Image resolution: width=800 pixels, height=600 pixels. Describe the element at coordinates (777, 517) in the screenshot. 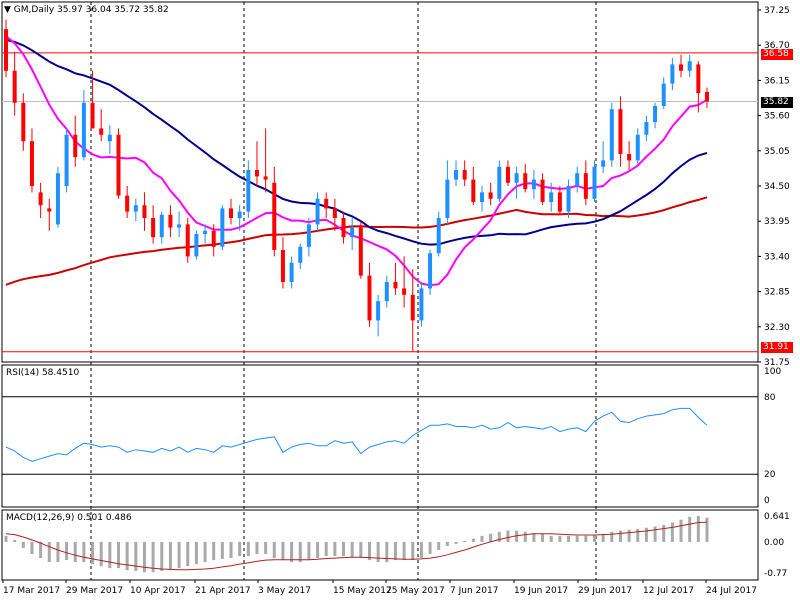

I see `macd-tick-label: 0.641` at that location.